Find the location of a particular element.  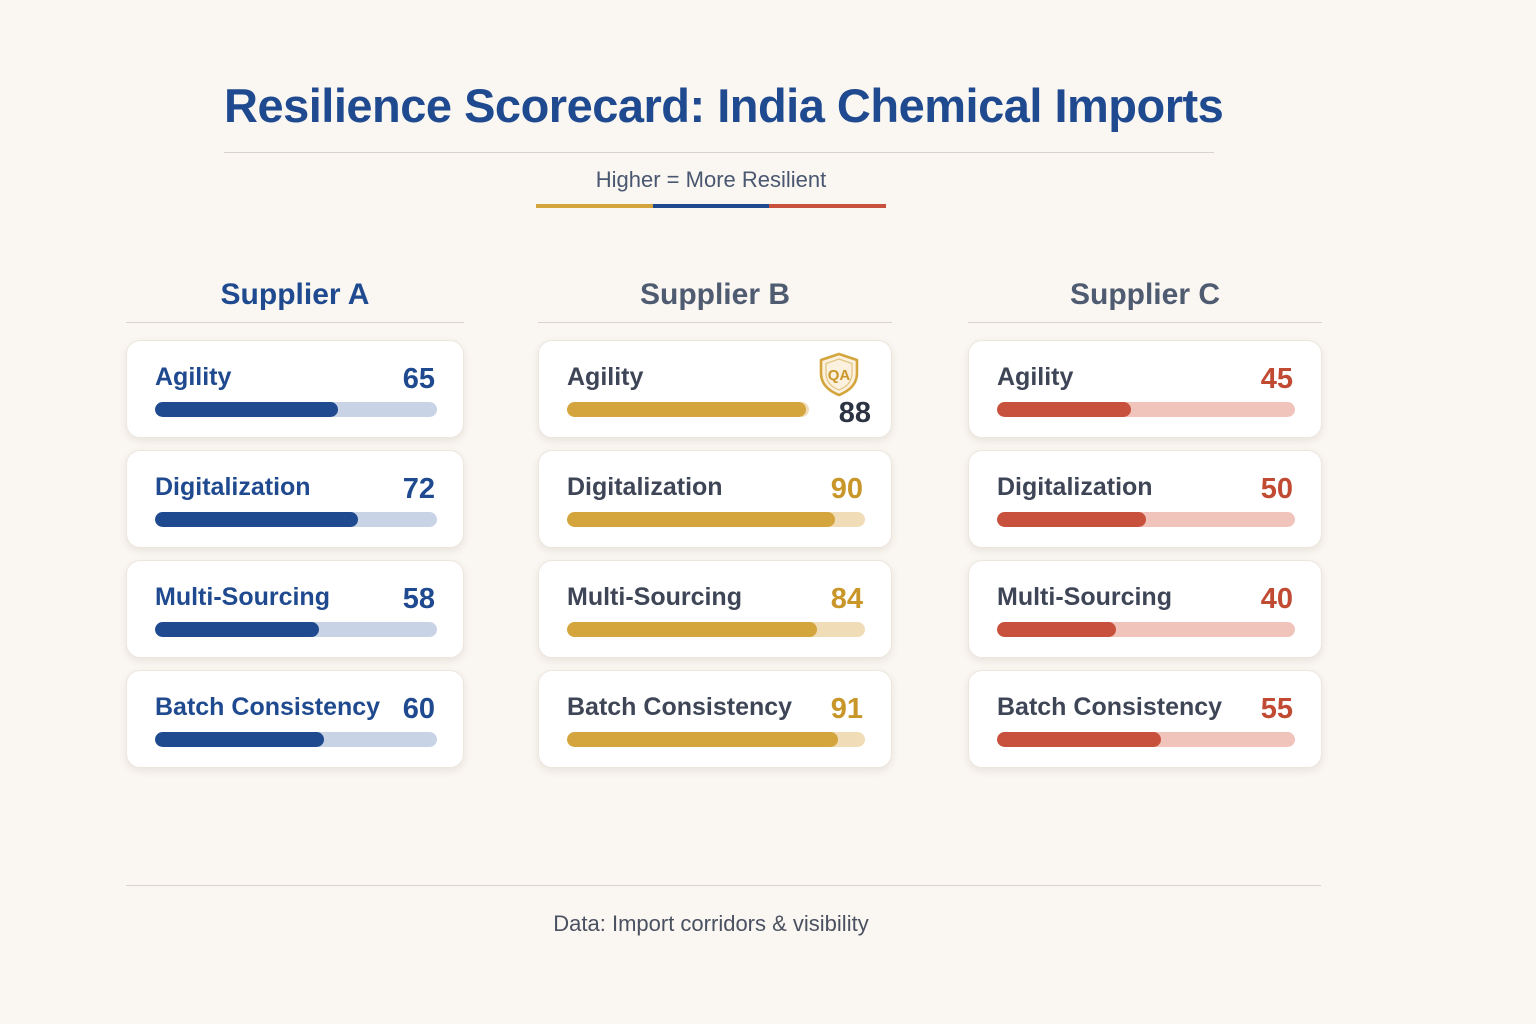

metric-card: Digitalization 72 is located at coordinates (295, 499).